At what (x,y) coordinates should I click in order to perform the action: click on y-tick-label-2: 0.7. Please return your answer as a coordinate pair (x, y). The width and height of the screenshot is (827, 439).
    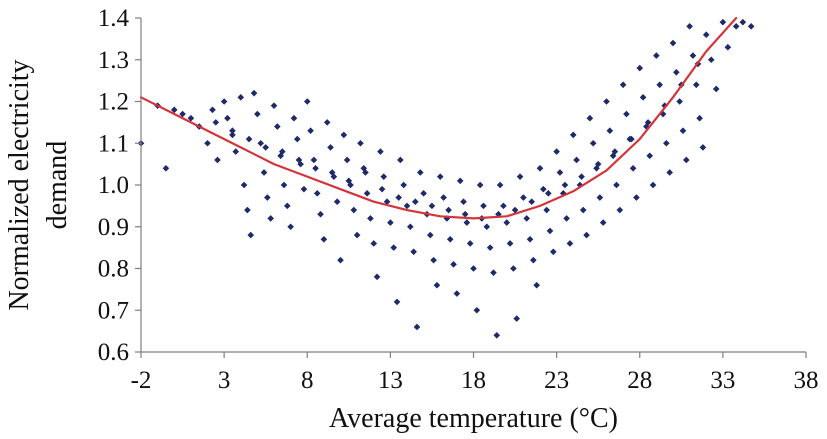
    Looking at the image, I should click on (113, 310).